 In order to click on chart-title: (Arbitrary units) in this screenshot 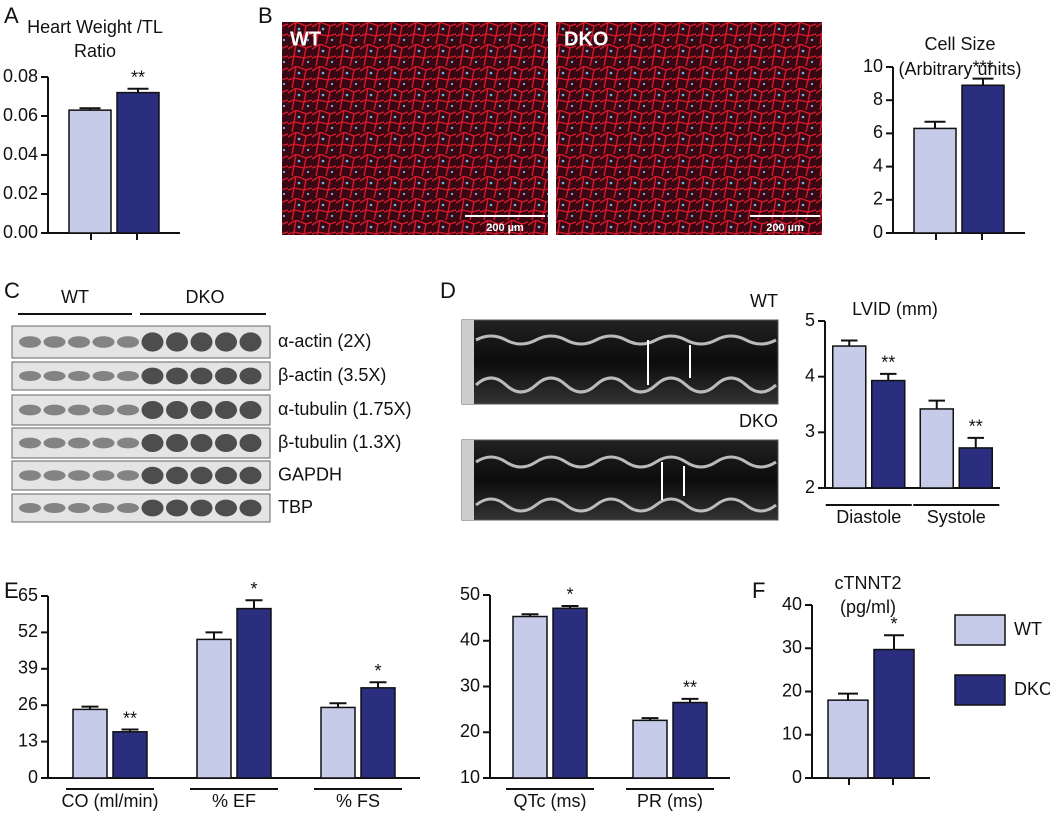, I will do `click(959, 69)`.